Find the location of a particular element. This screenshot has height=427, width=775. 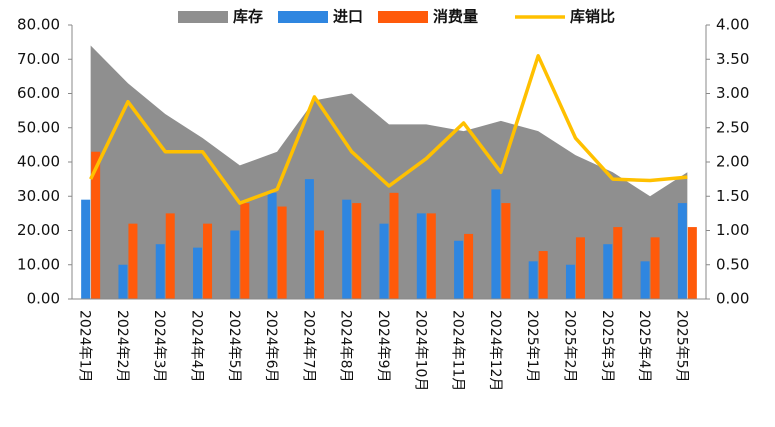

y2-tick-label: 0.00 is located at coordinates (732, 299).